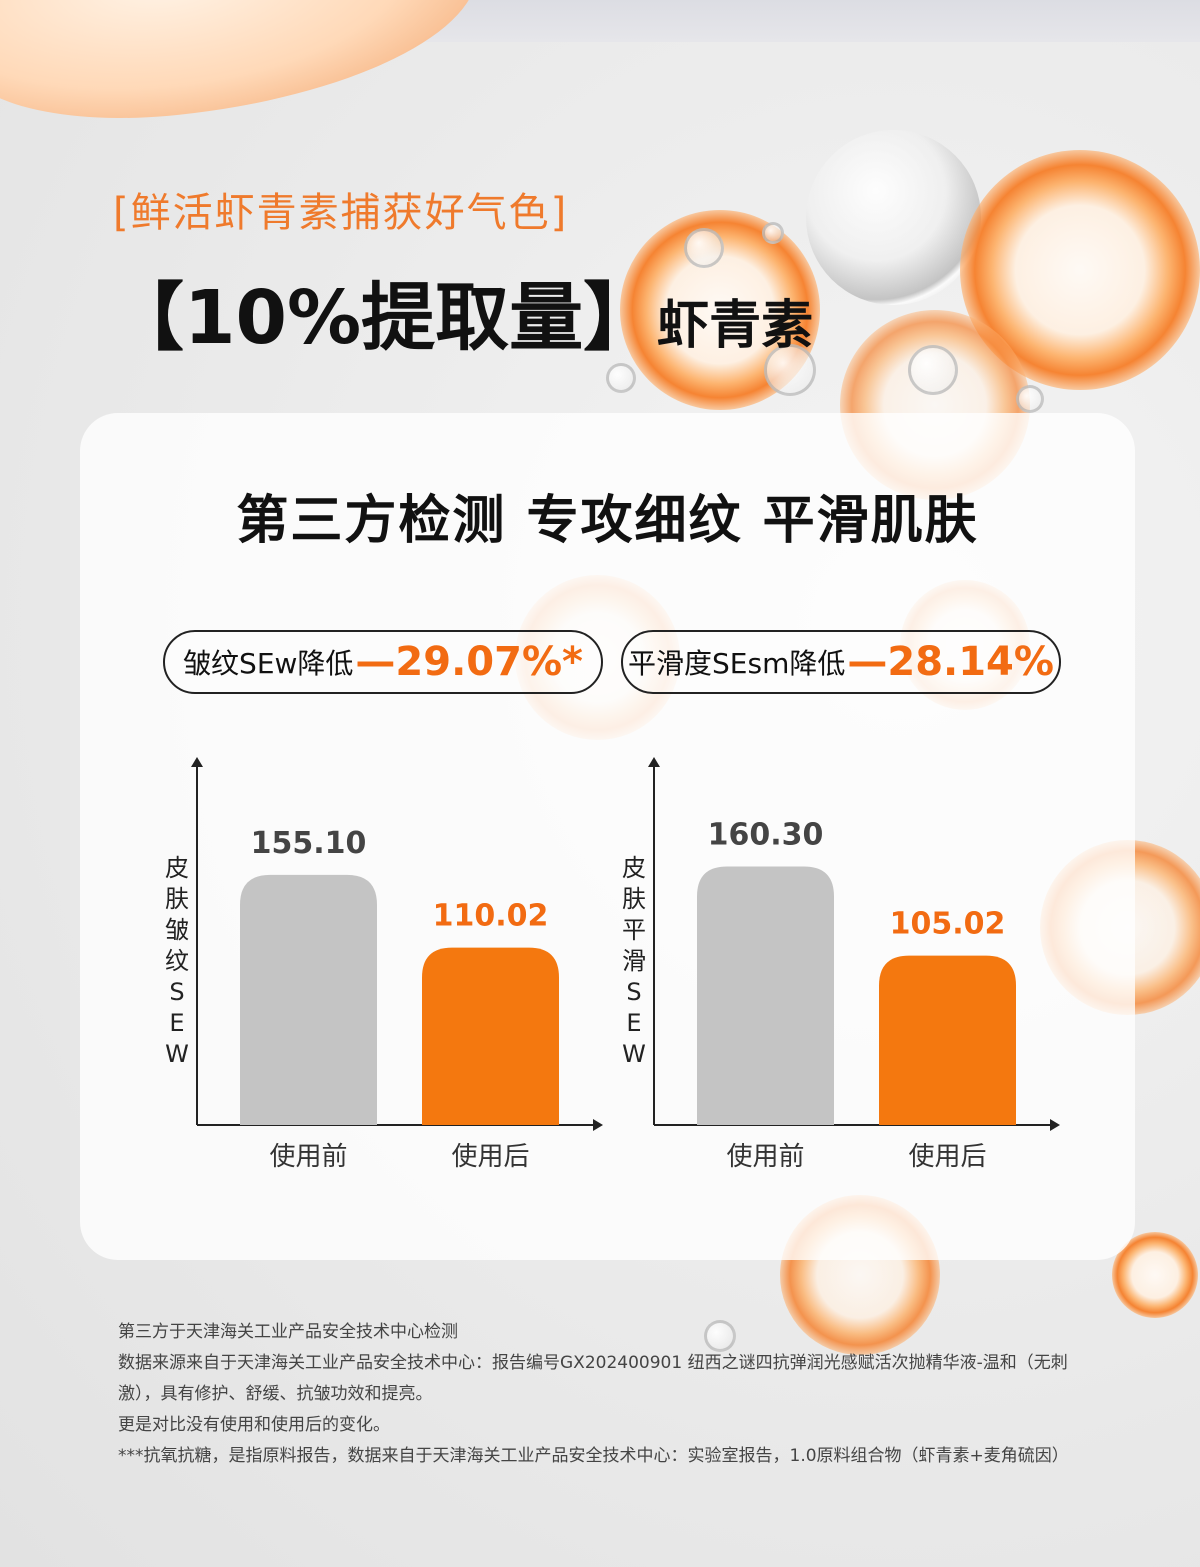 The height and width of the screenshot is (1567, 1200). I want to click on chart-2-value-label: 160.30, so click(766, 835).